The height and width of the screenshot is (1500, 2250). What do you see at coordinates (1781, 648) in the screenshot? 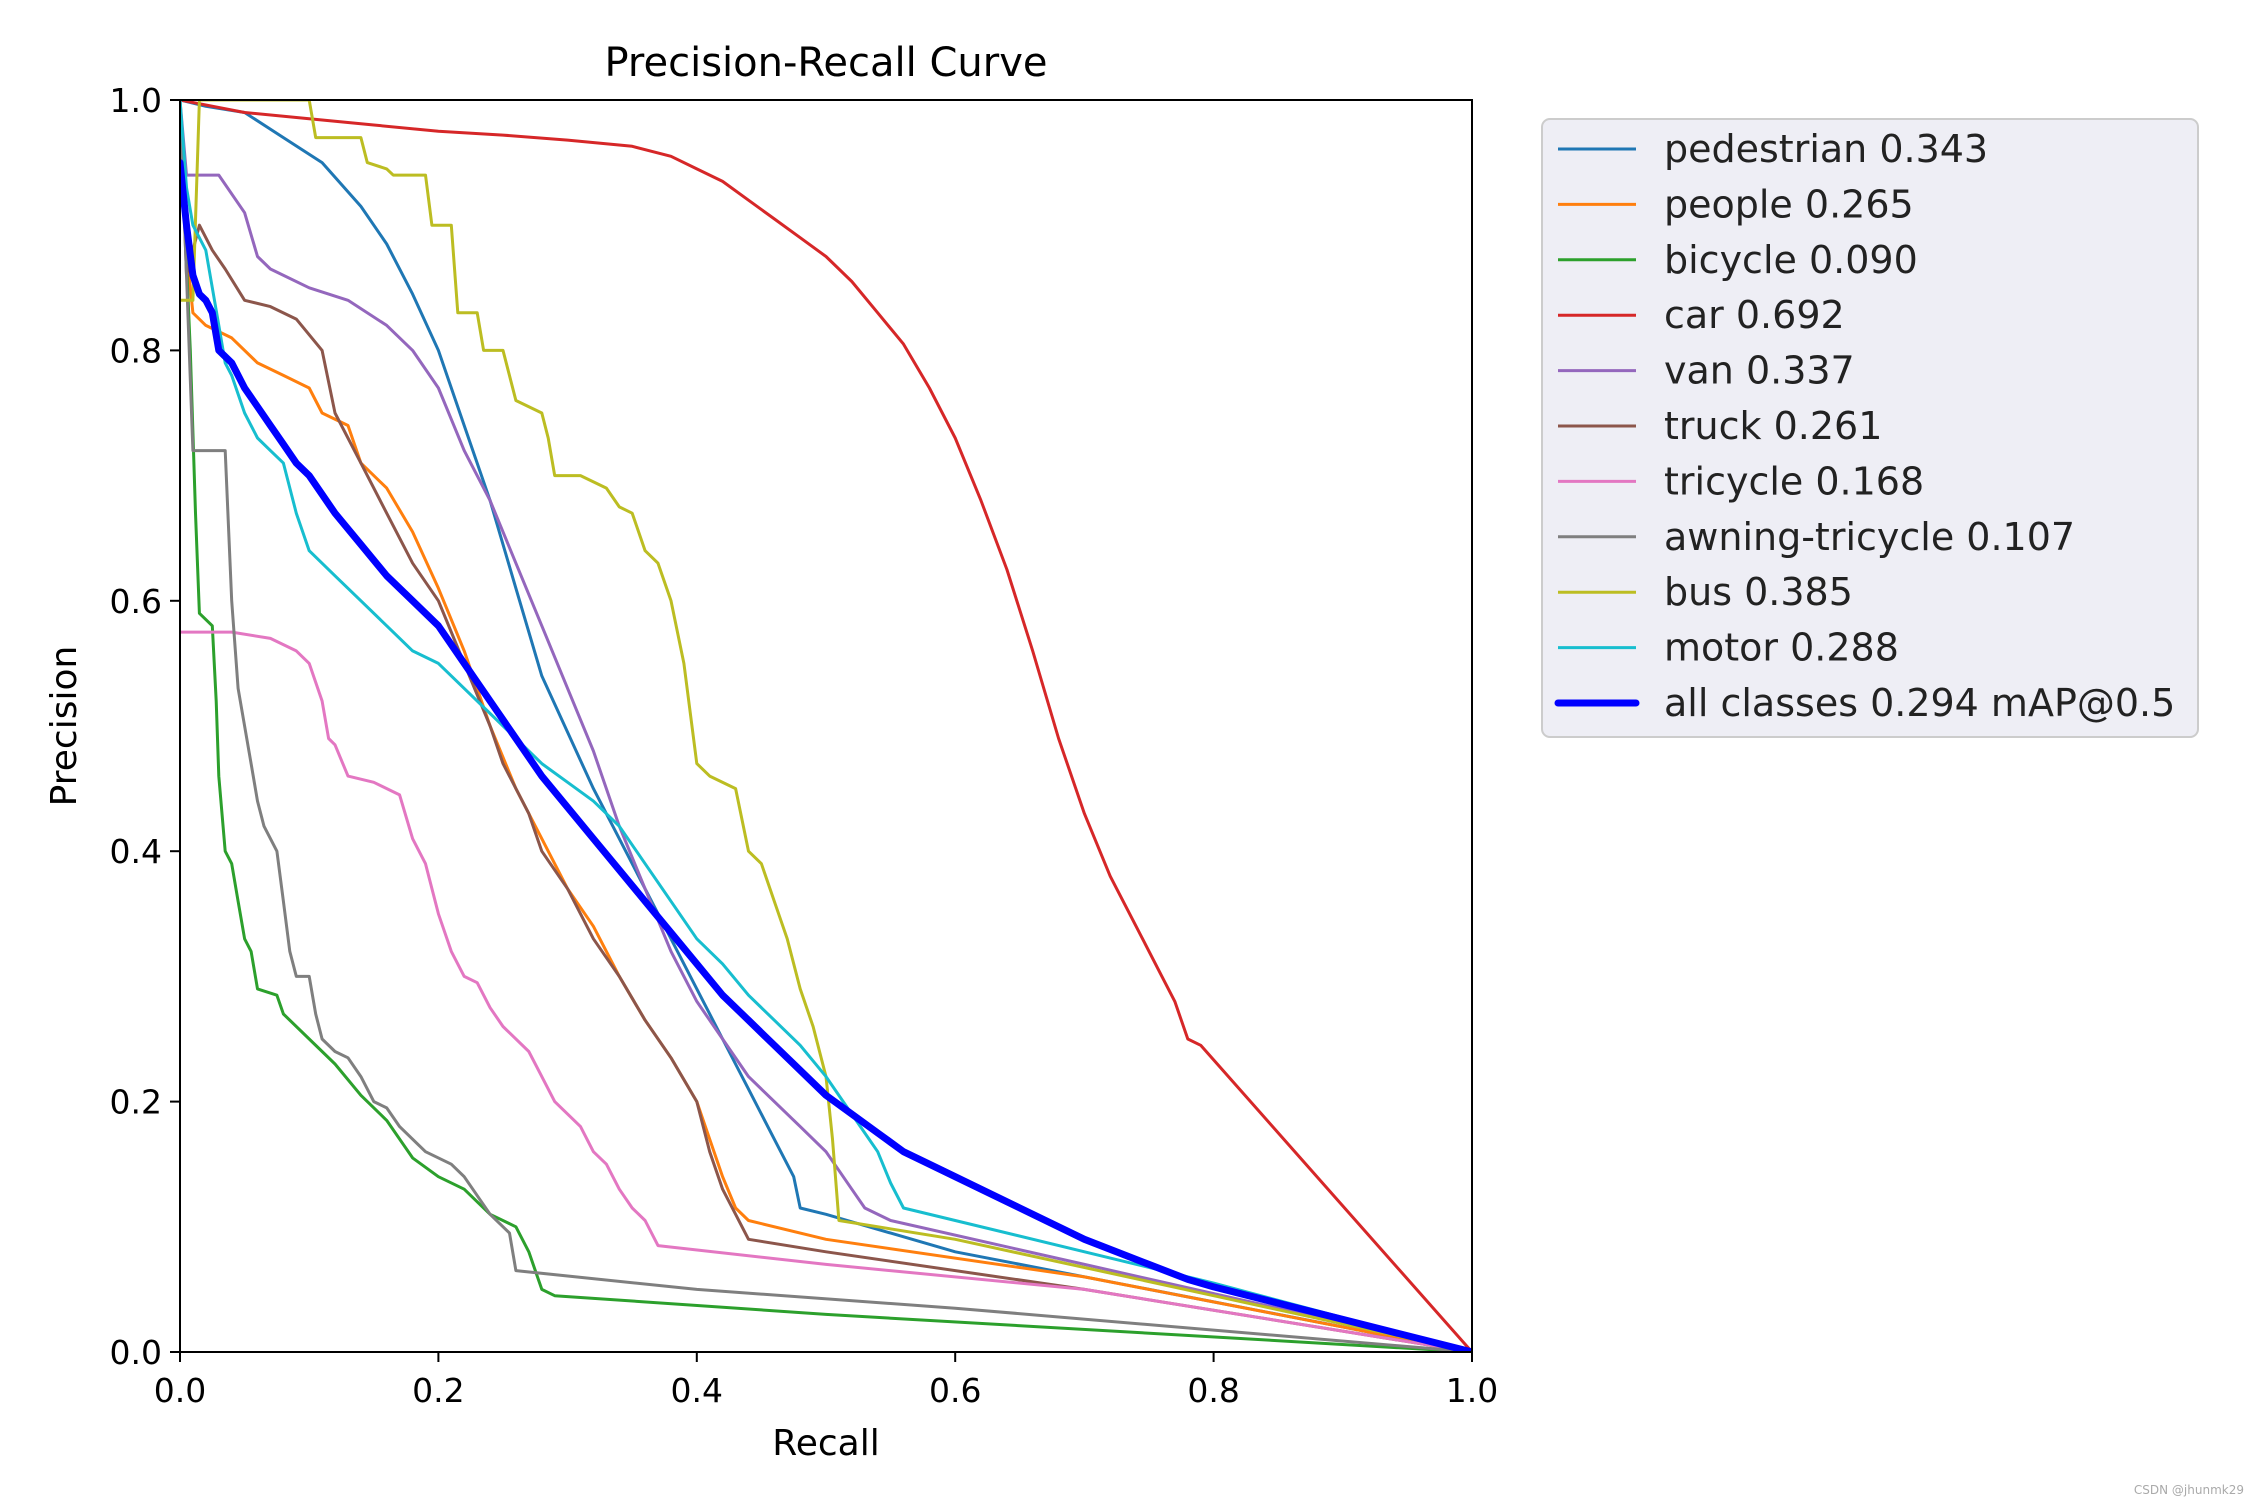
I see `legend-entry-9: motor 0.288` at bounding box center [1781, 648].